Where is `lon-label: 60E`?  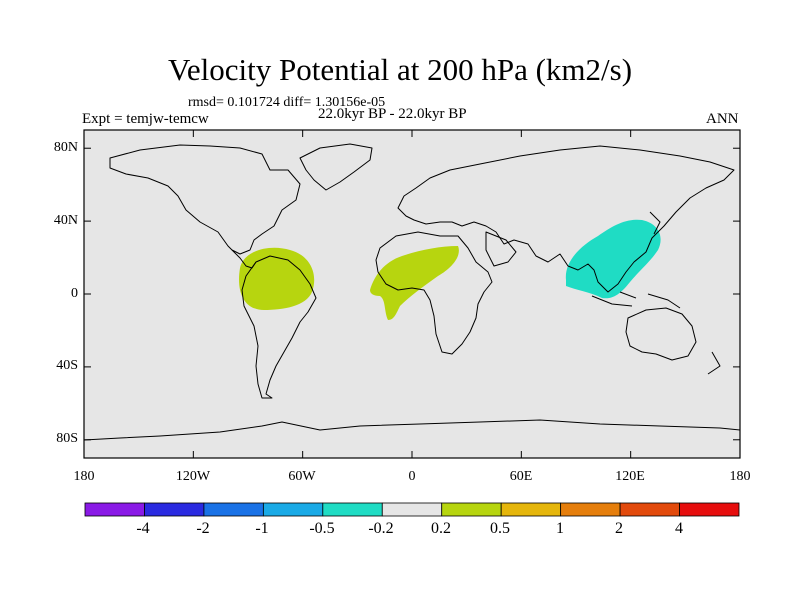 lon-label: 60E is located at coordinates (521, 476).